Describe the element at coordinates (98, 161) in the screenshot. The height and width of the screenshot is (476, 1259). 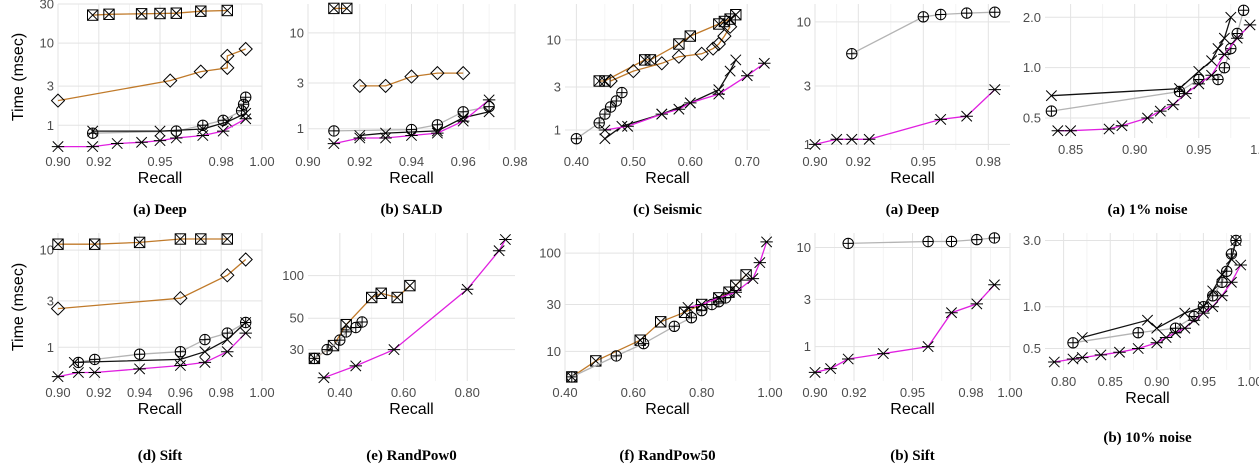
I see `x-tick-label: 0.92` at that location.